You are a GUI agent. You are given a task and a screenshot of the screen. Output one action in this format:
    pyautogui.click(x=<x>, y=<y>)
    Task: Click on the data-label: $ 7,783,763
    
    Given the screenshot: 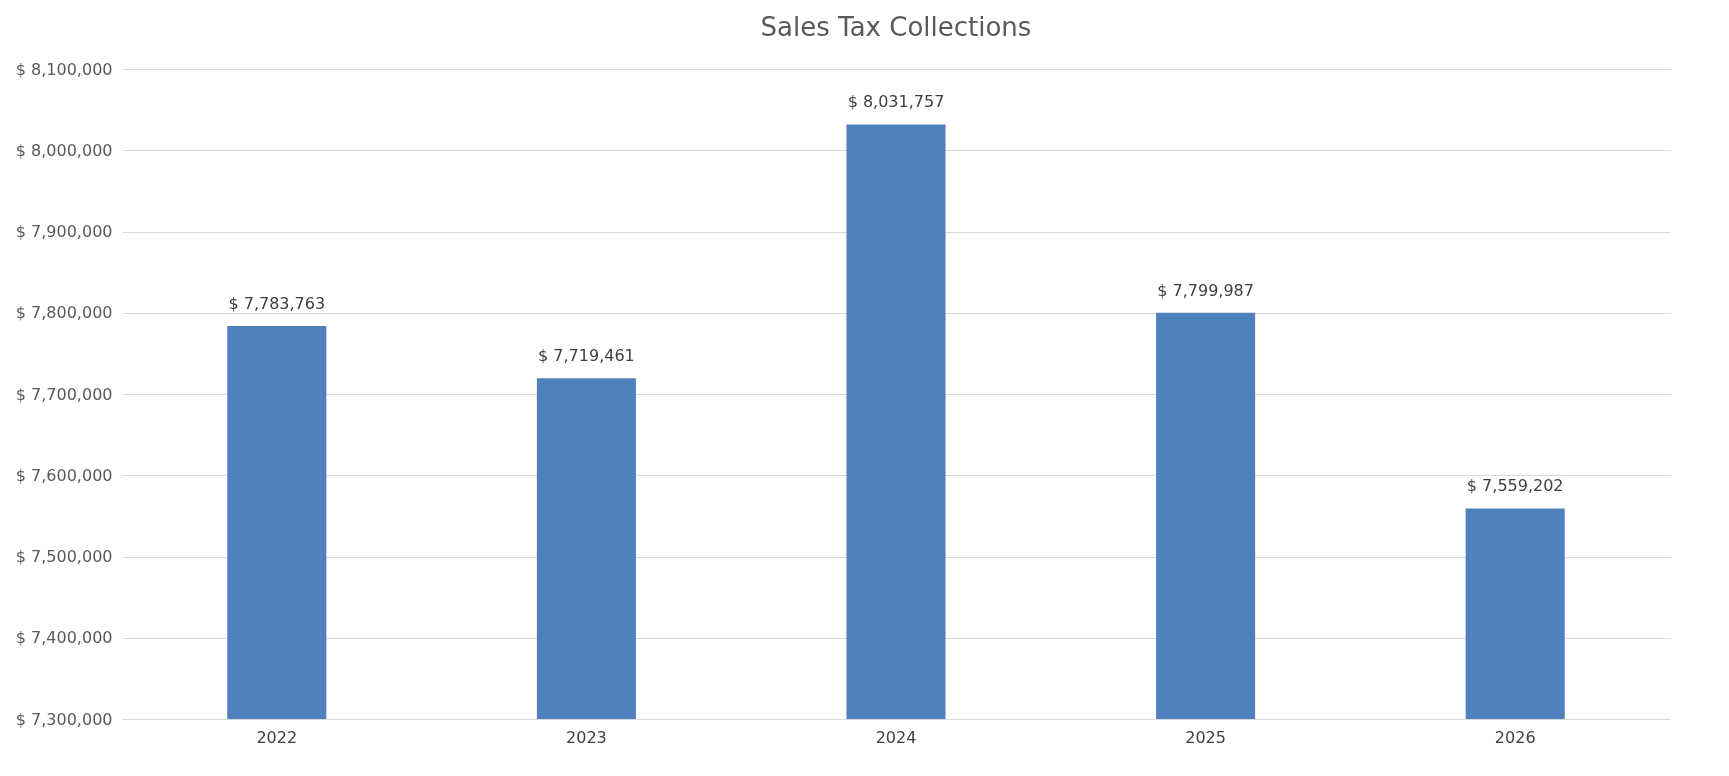 What is the action you would take?
    pyautogui.click(x=277, y=303)
    